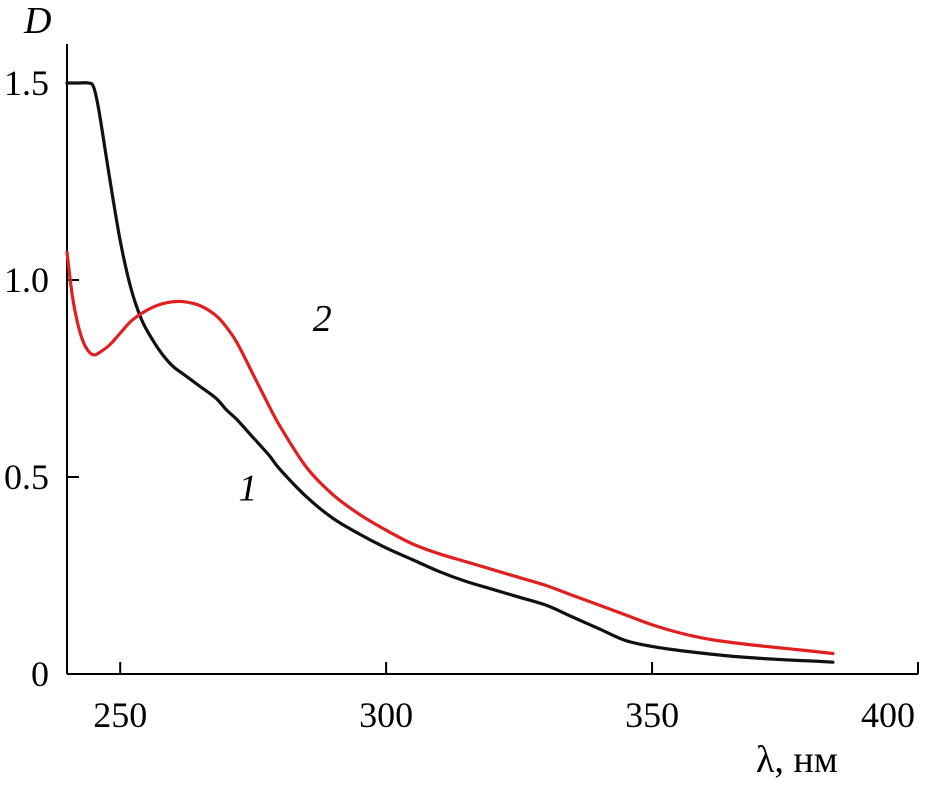 Image resolution: width=947 pixels, height=787 pixels. I want to click on series-2-label: 2, so click(322, 319).